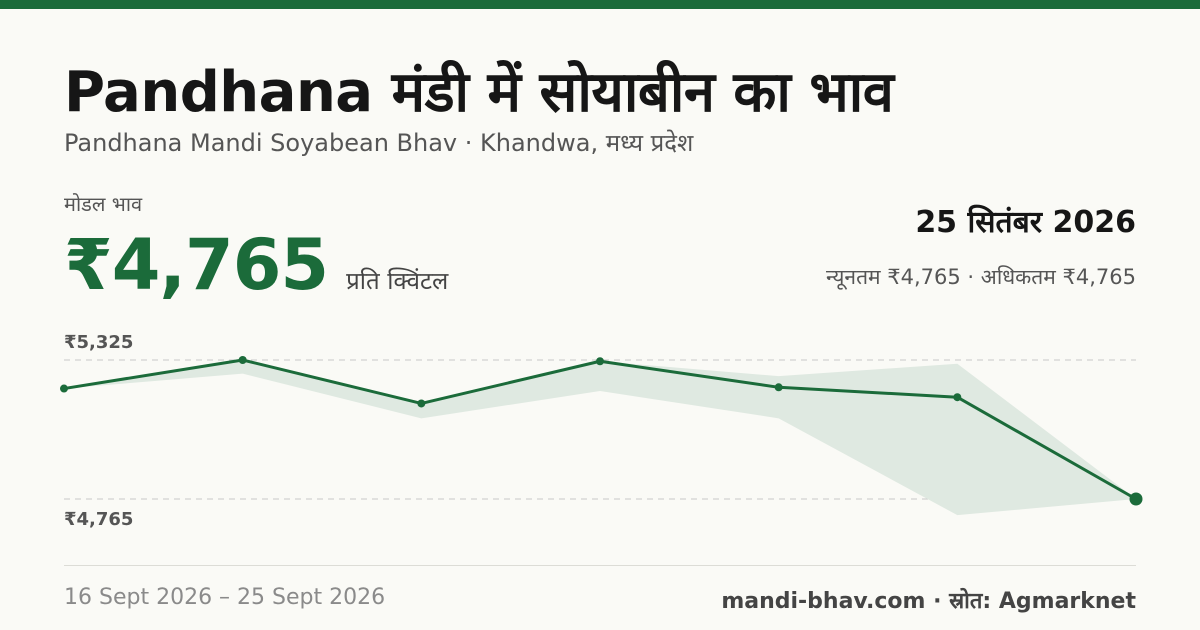  I want to click on latest-data-point, so click(1136, 499).